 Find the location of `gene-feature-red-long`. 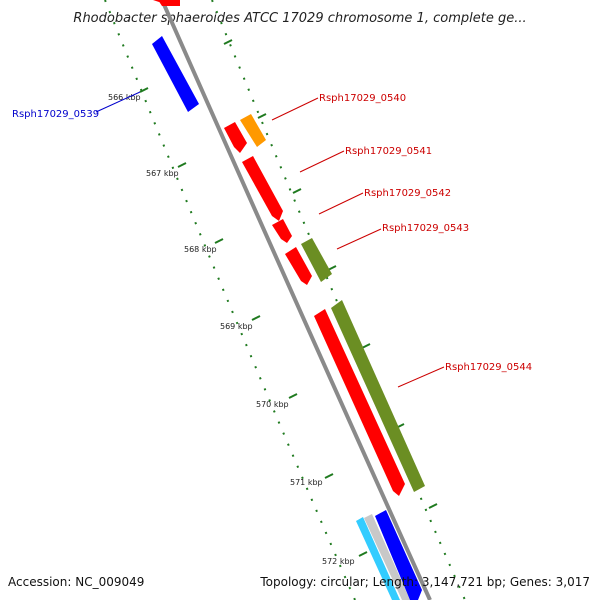

gene-feature-red-long is located at coordinates (359, 402).